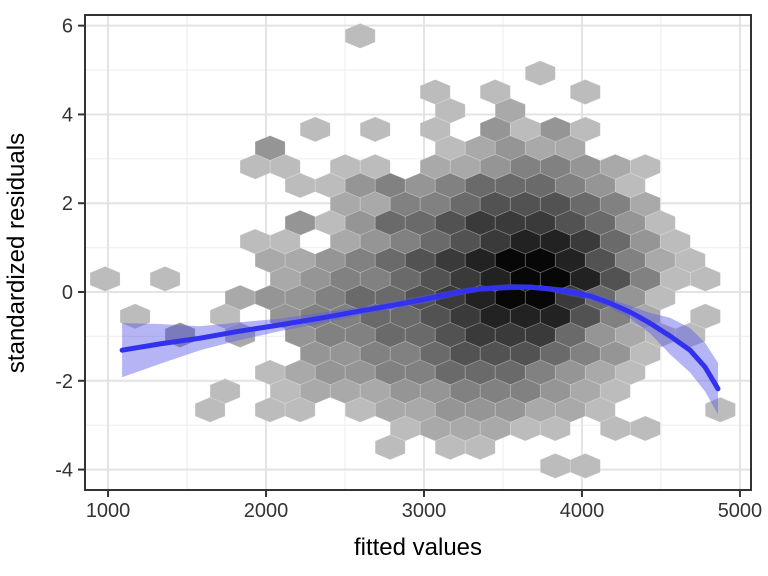 The height and width of the screenshot is (576, 768). Describe the element at coordinates (266, 511) in the screenshot. I see `x-tick-label: 2000` at that location.